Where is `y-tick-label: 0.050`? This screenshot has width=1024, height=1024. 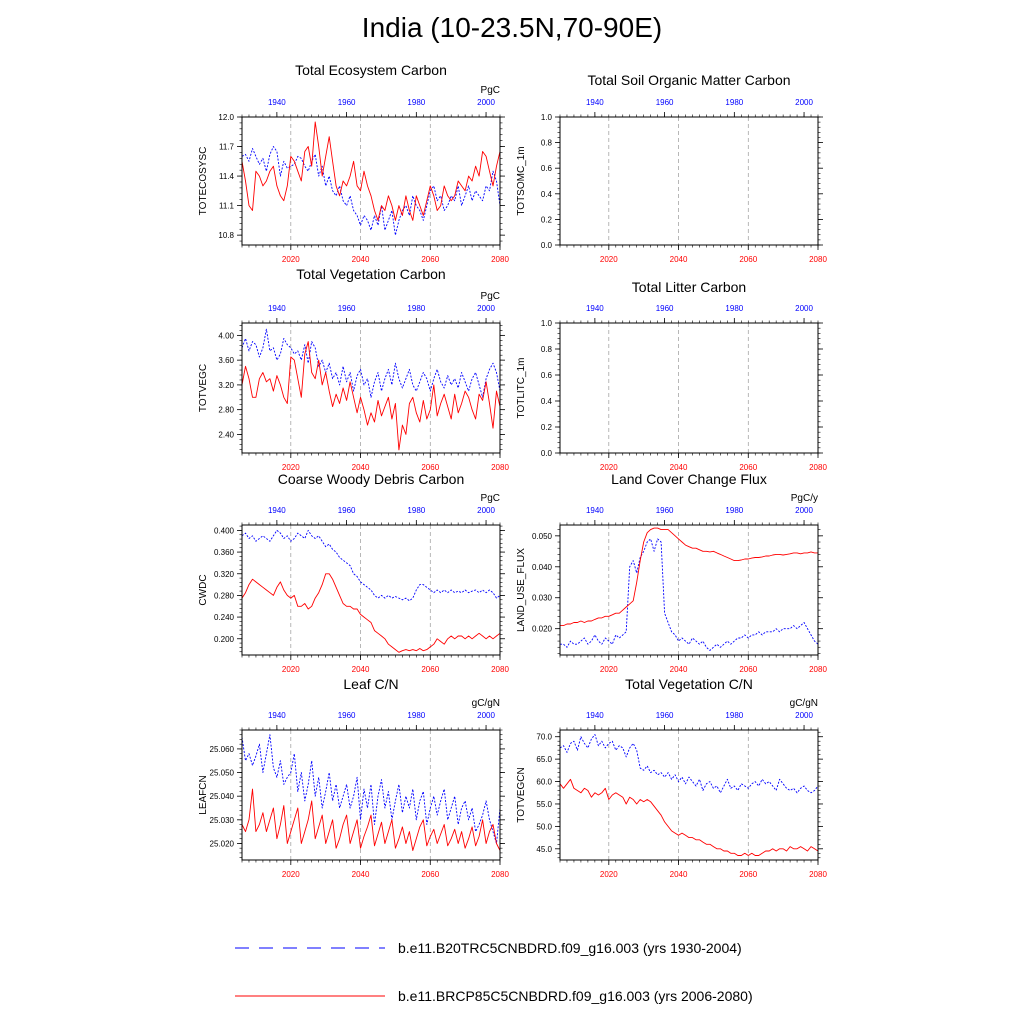 y-tick-label: 0.050 is located at coordinates (542, 536).